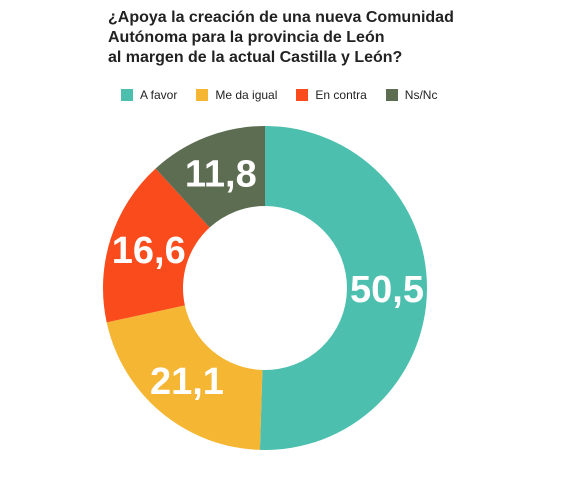  Describe the element at coordinates (421, 95) in the screenshot. I see `legend-label: Ns/Nc` at that location.